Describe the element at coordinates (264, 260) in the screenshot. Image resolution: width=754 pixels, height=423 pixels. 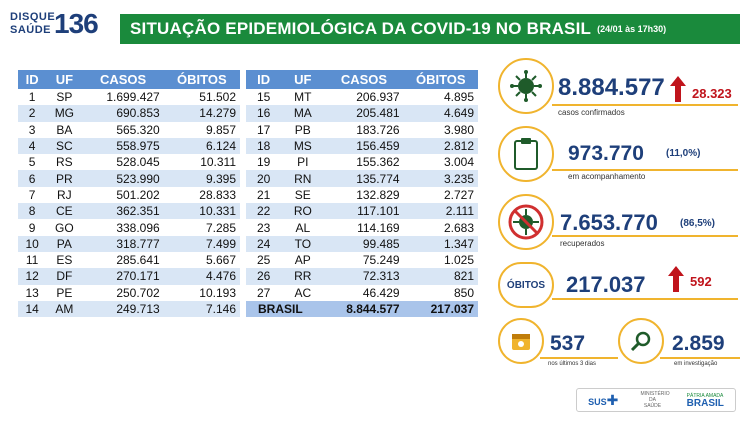
I see `table-cell: 25` at that location.